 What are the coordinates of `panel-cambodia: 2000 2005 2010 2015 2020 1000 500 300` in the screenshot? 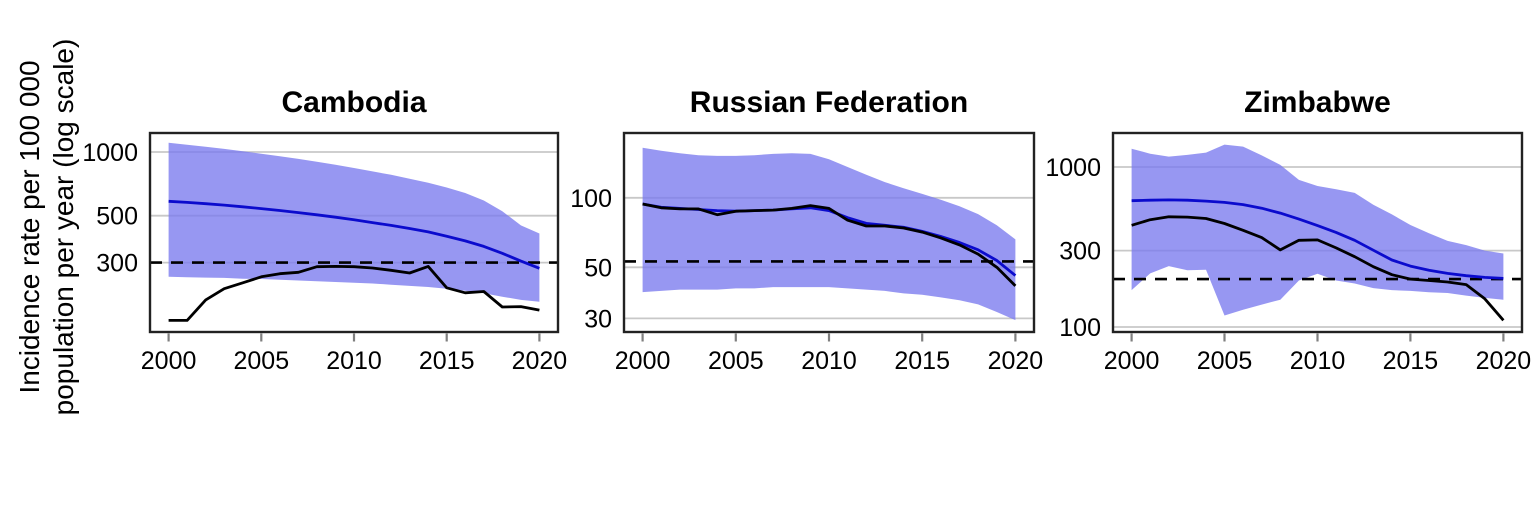 It's located at (325, 253).